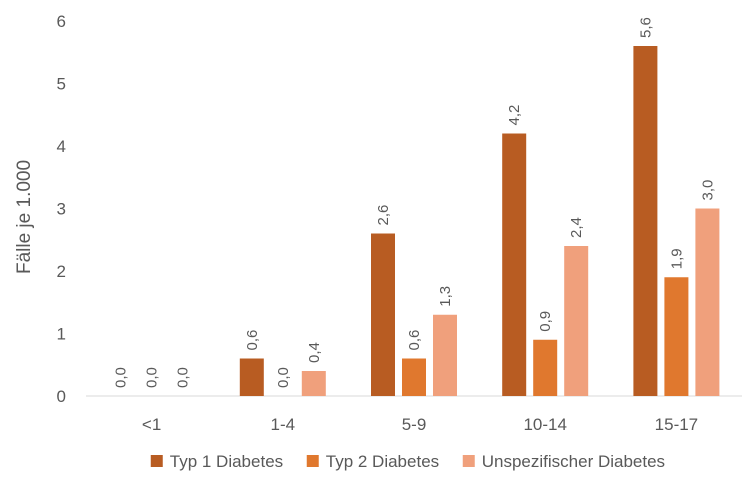 This screenshot has width=754, height=484. What do you see at coordinates (645, 27) in the screenshot?
I see `data-label: 5,6` at bounding box center [645, 27].